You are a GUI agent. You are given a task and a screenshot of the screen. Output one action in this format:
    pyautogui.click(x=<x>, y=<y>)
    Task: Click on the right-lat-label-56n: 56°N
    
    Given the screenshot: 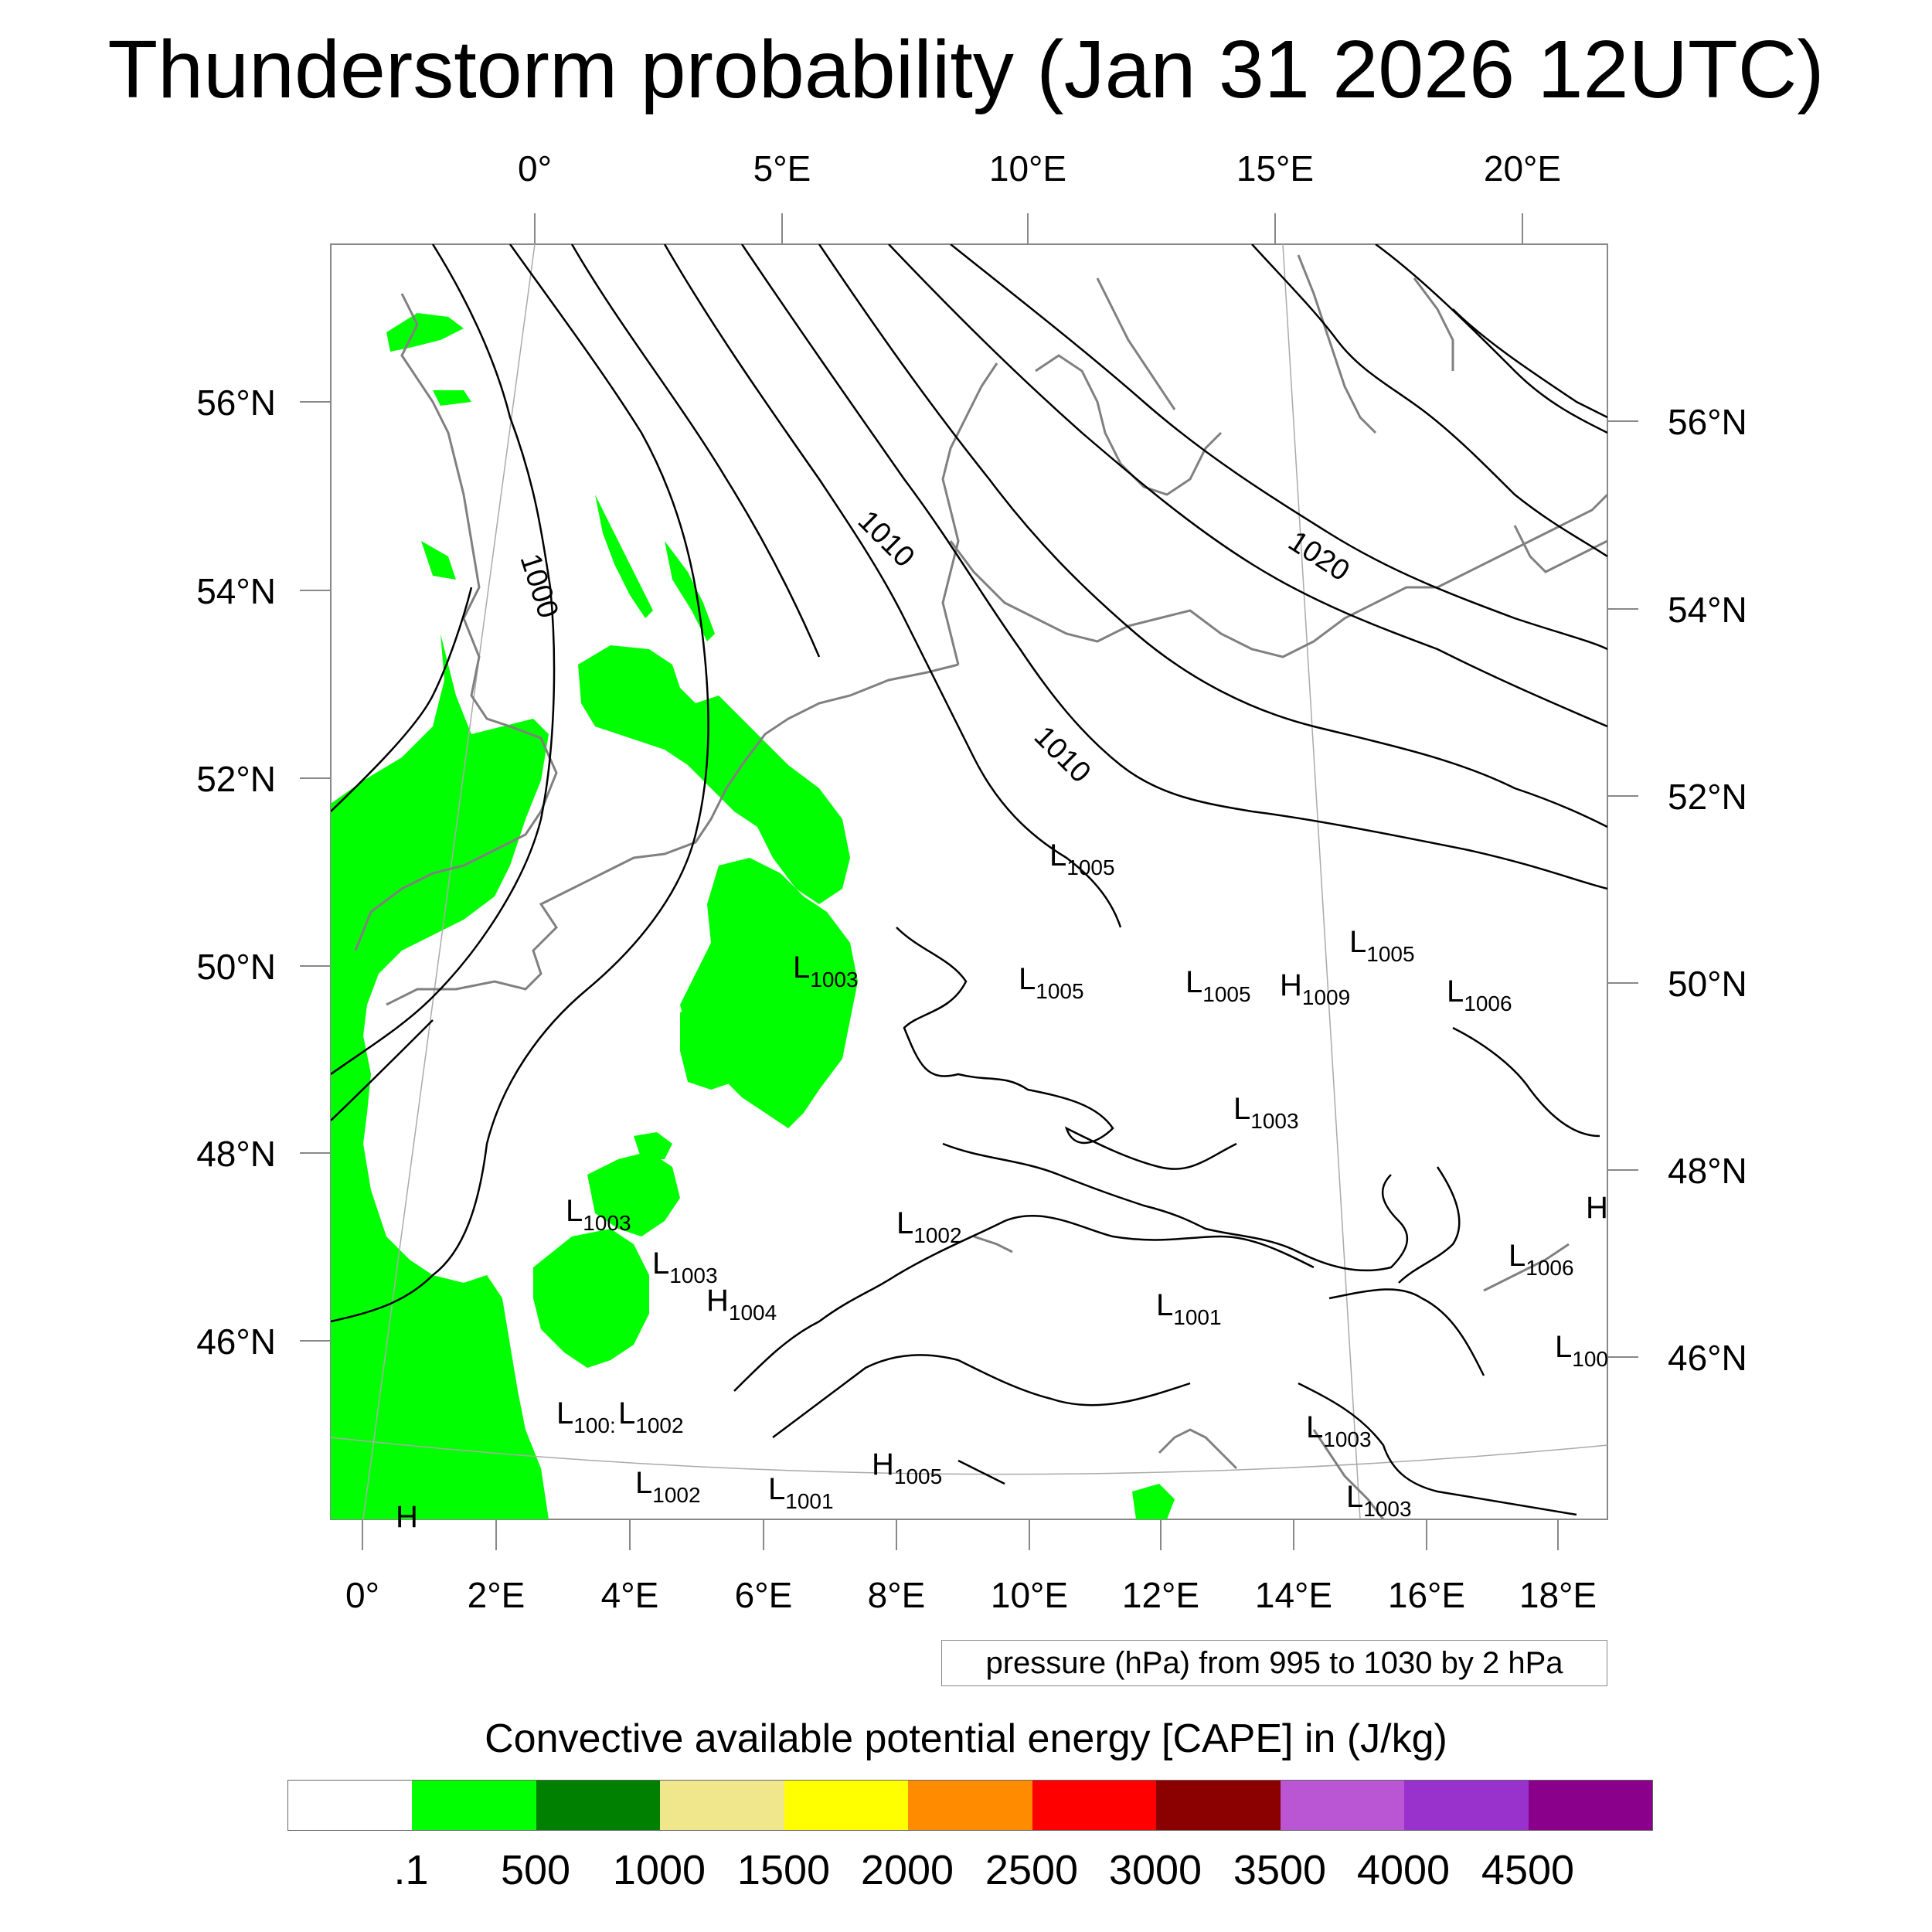 What is the action you would take?
    pyautogui.click(x=1708, y=422)
    